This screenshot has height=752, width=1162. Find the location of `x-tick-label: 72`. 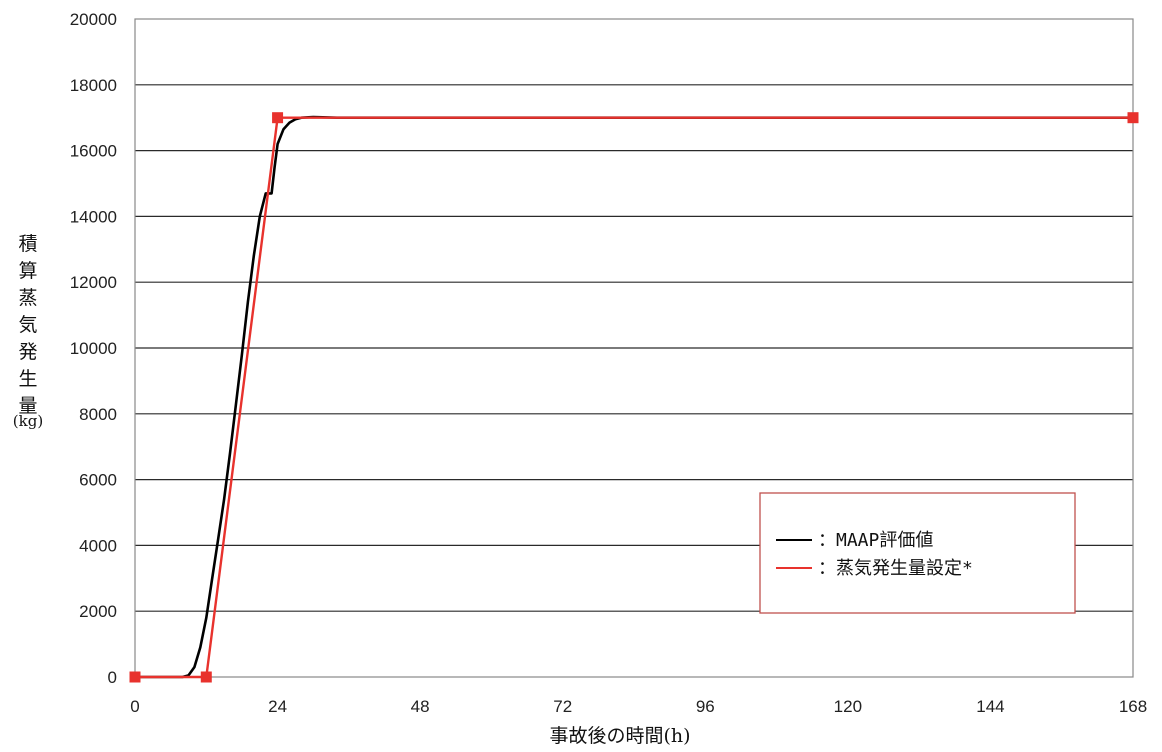

x-tick-label: 72 is located at coordinates (562, 706).